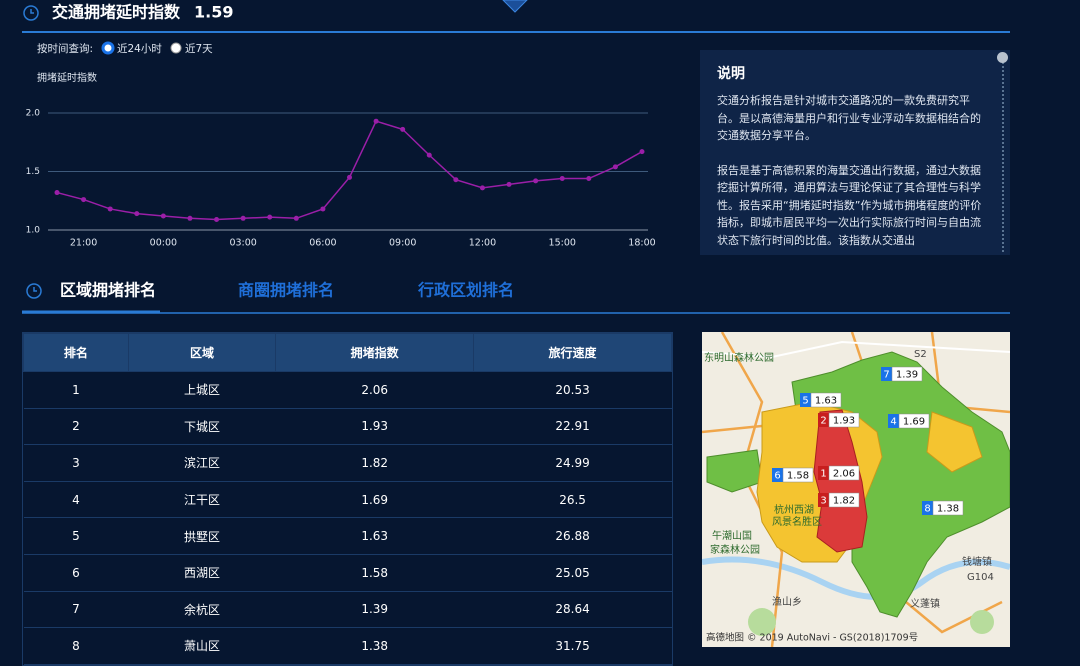  Describe the element at coordinates (76, 646) in the screenshot. I see `table-cell: 8` at that location.